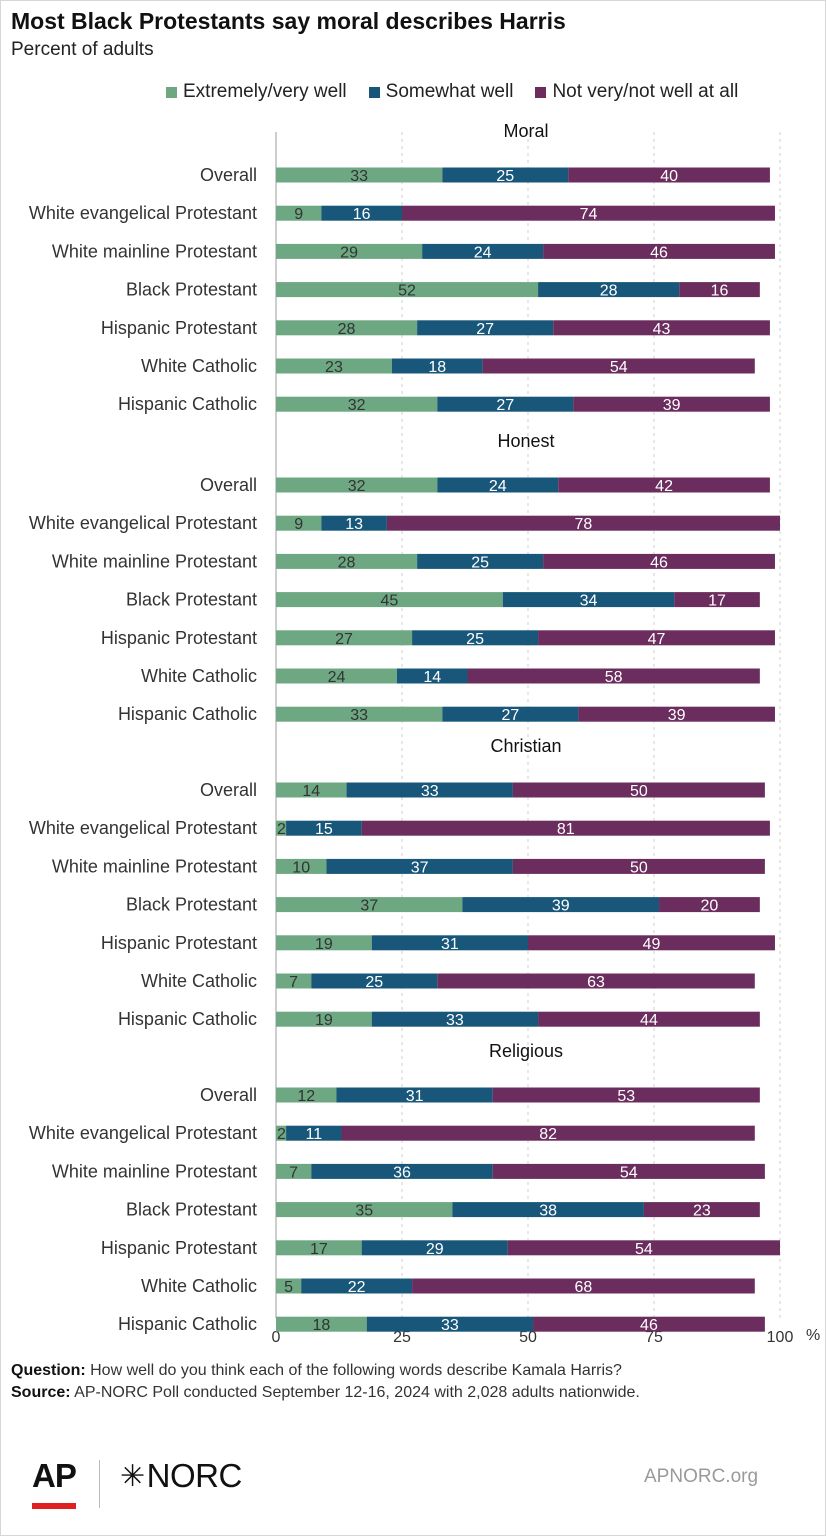 This screenshot has height=1536, width=826. Describe the element at coordinates (566, 829) in the screenshot. I see `data-label: 81` at that location.